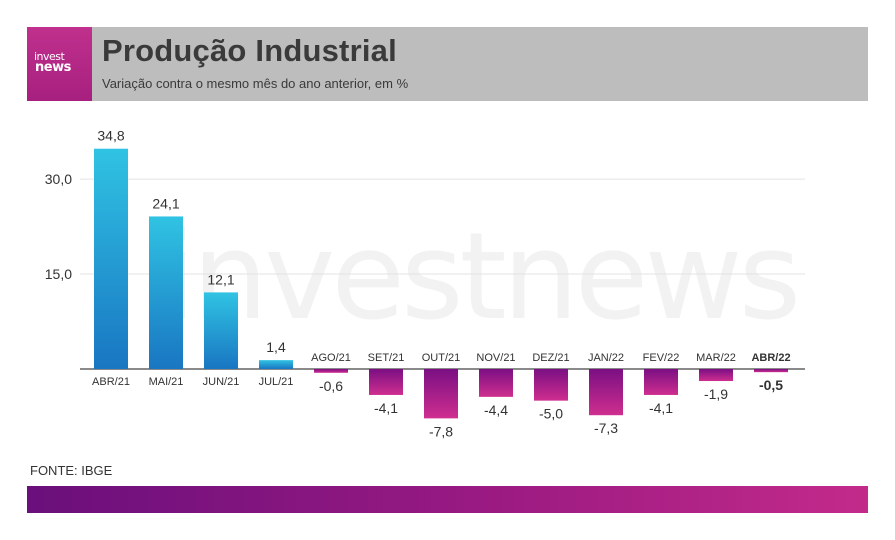 This screenshot has height=540, width=895. I want to click on x-tick-label: DEZ/21, so click(550, 358).